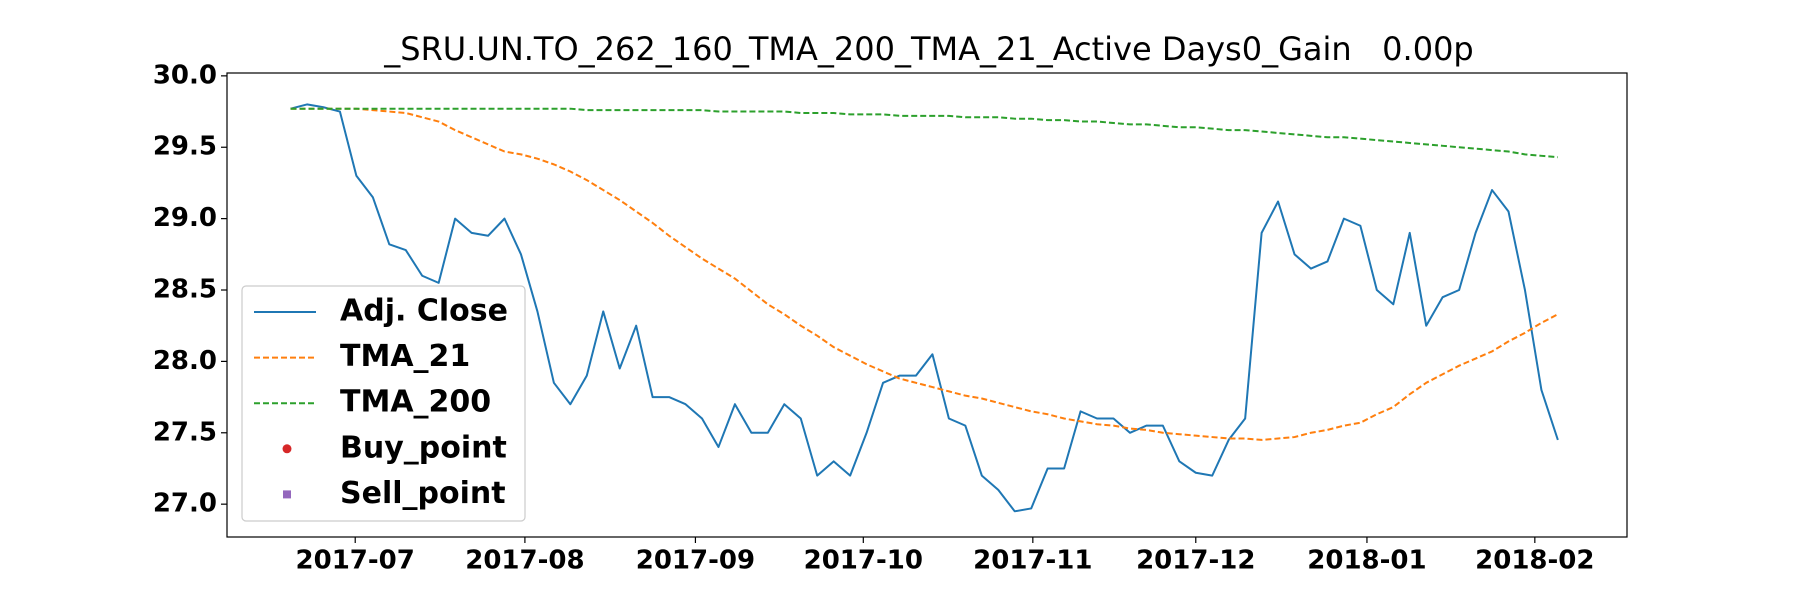  What do you see at coordinates (924, 133) in the screenshot?
I see `series-line` at bounding box center [924, 133].